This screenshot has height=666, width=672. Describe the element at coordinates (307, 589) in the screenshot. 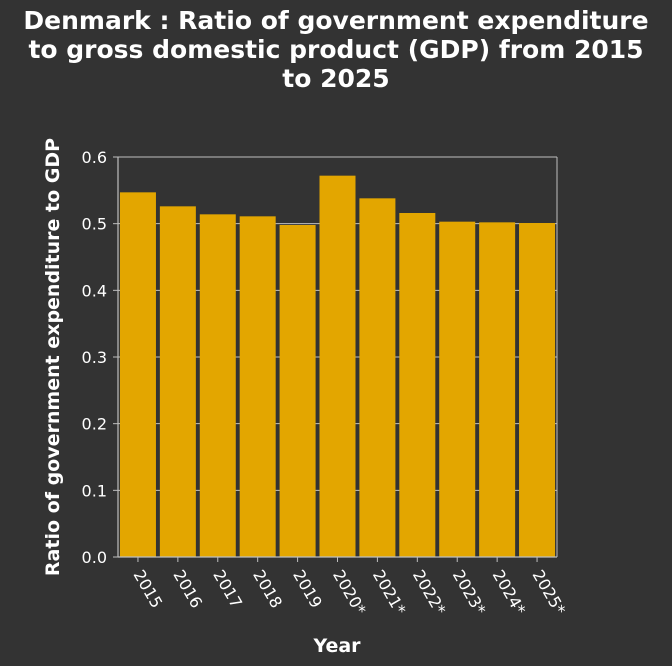

I see `x-tick-label: 2019` at that location.